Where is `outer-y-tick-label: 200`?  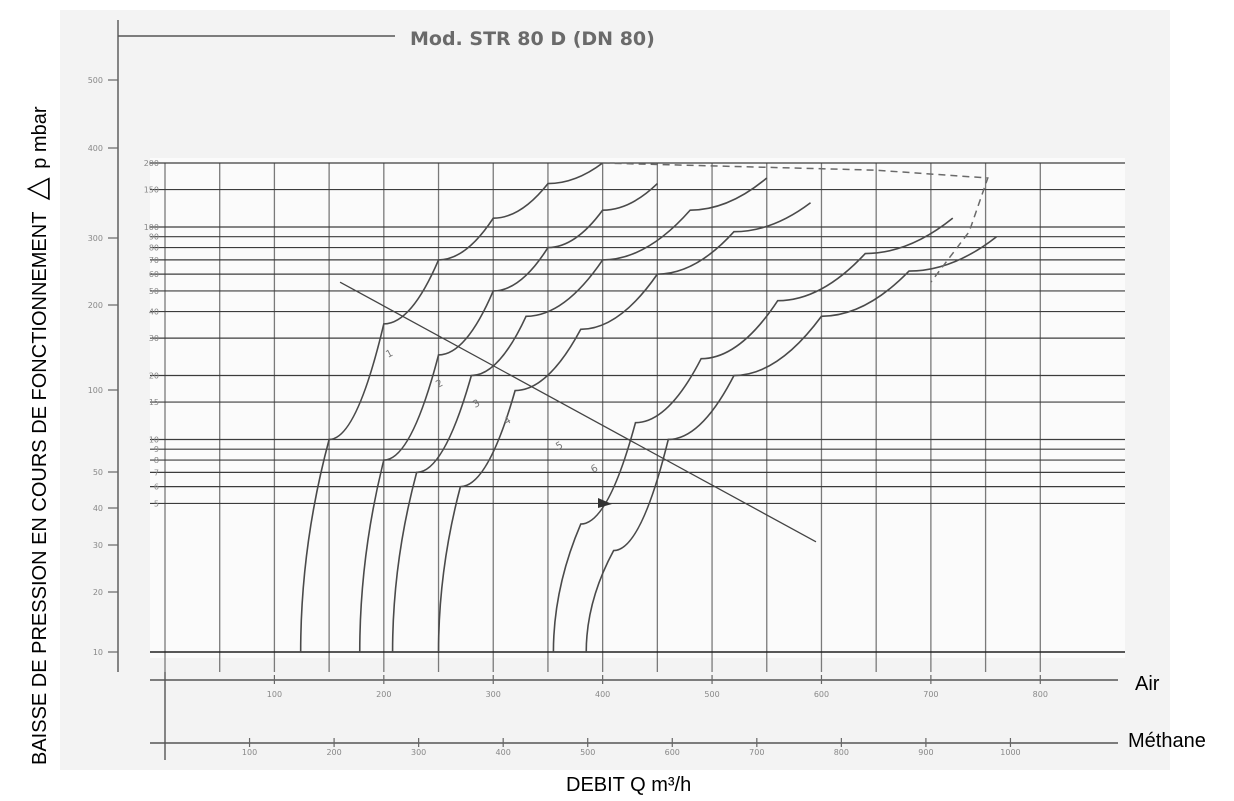
outer-y-tick-label: 200 is located at coordinates (95, 305).